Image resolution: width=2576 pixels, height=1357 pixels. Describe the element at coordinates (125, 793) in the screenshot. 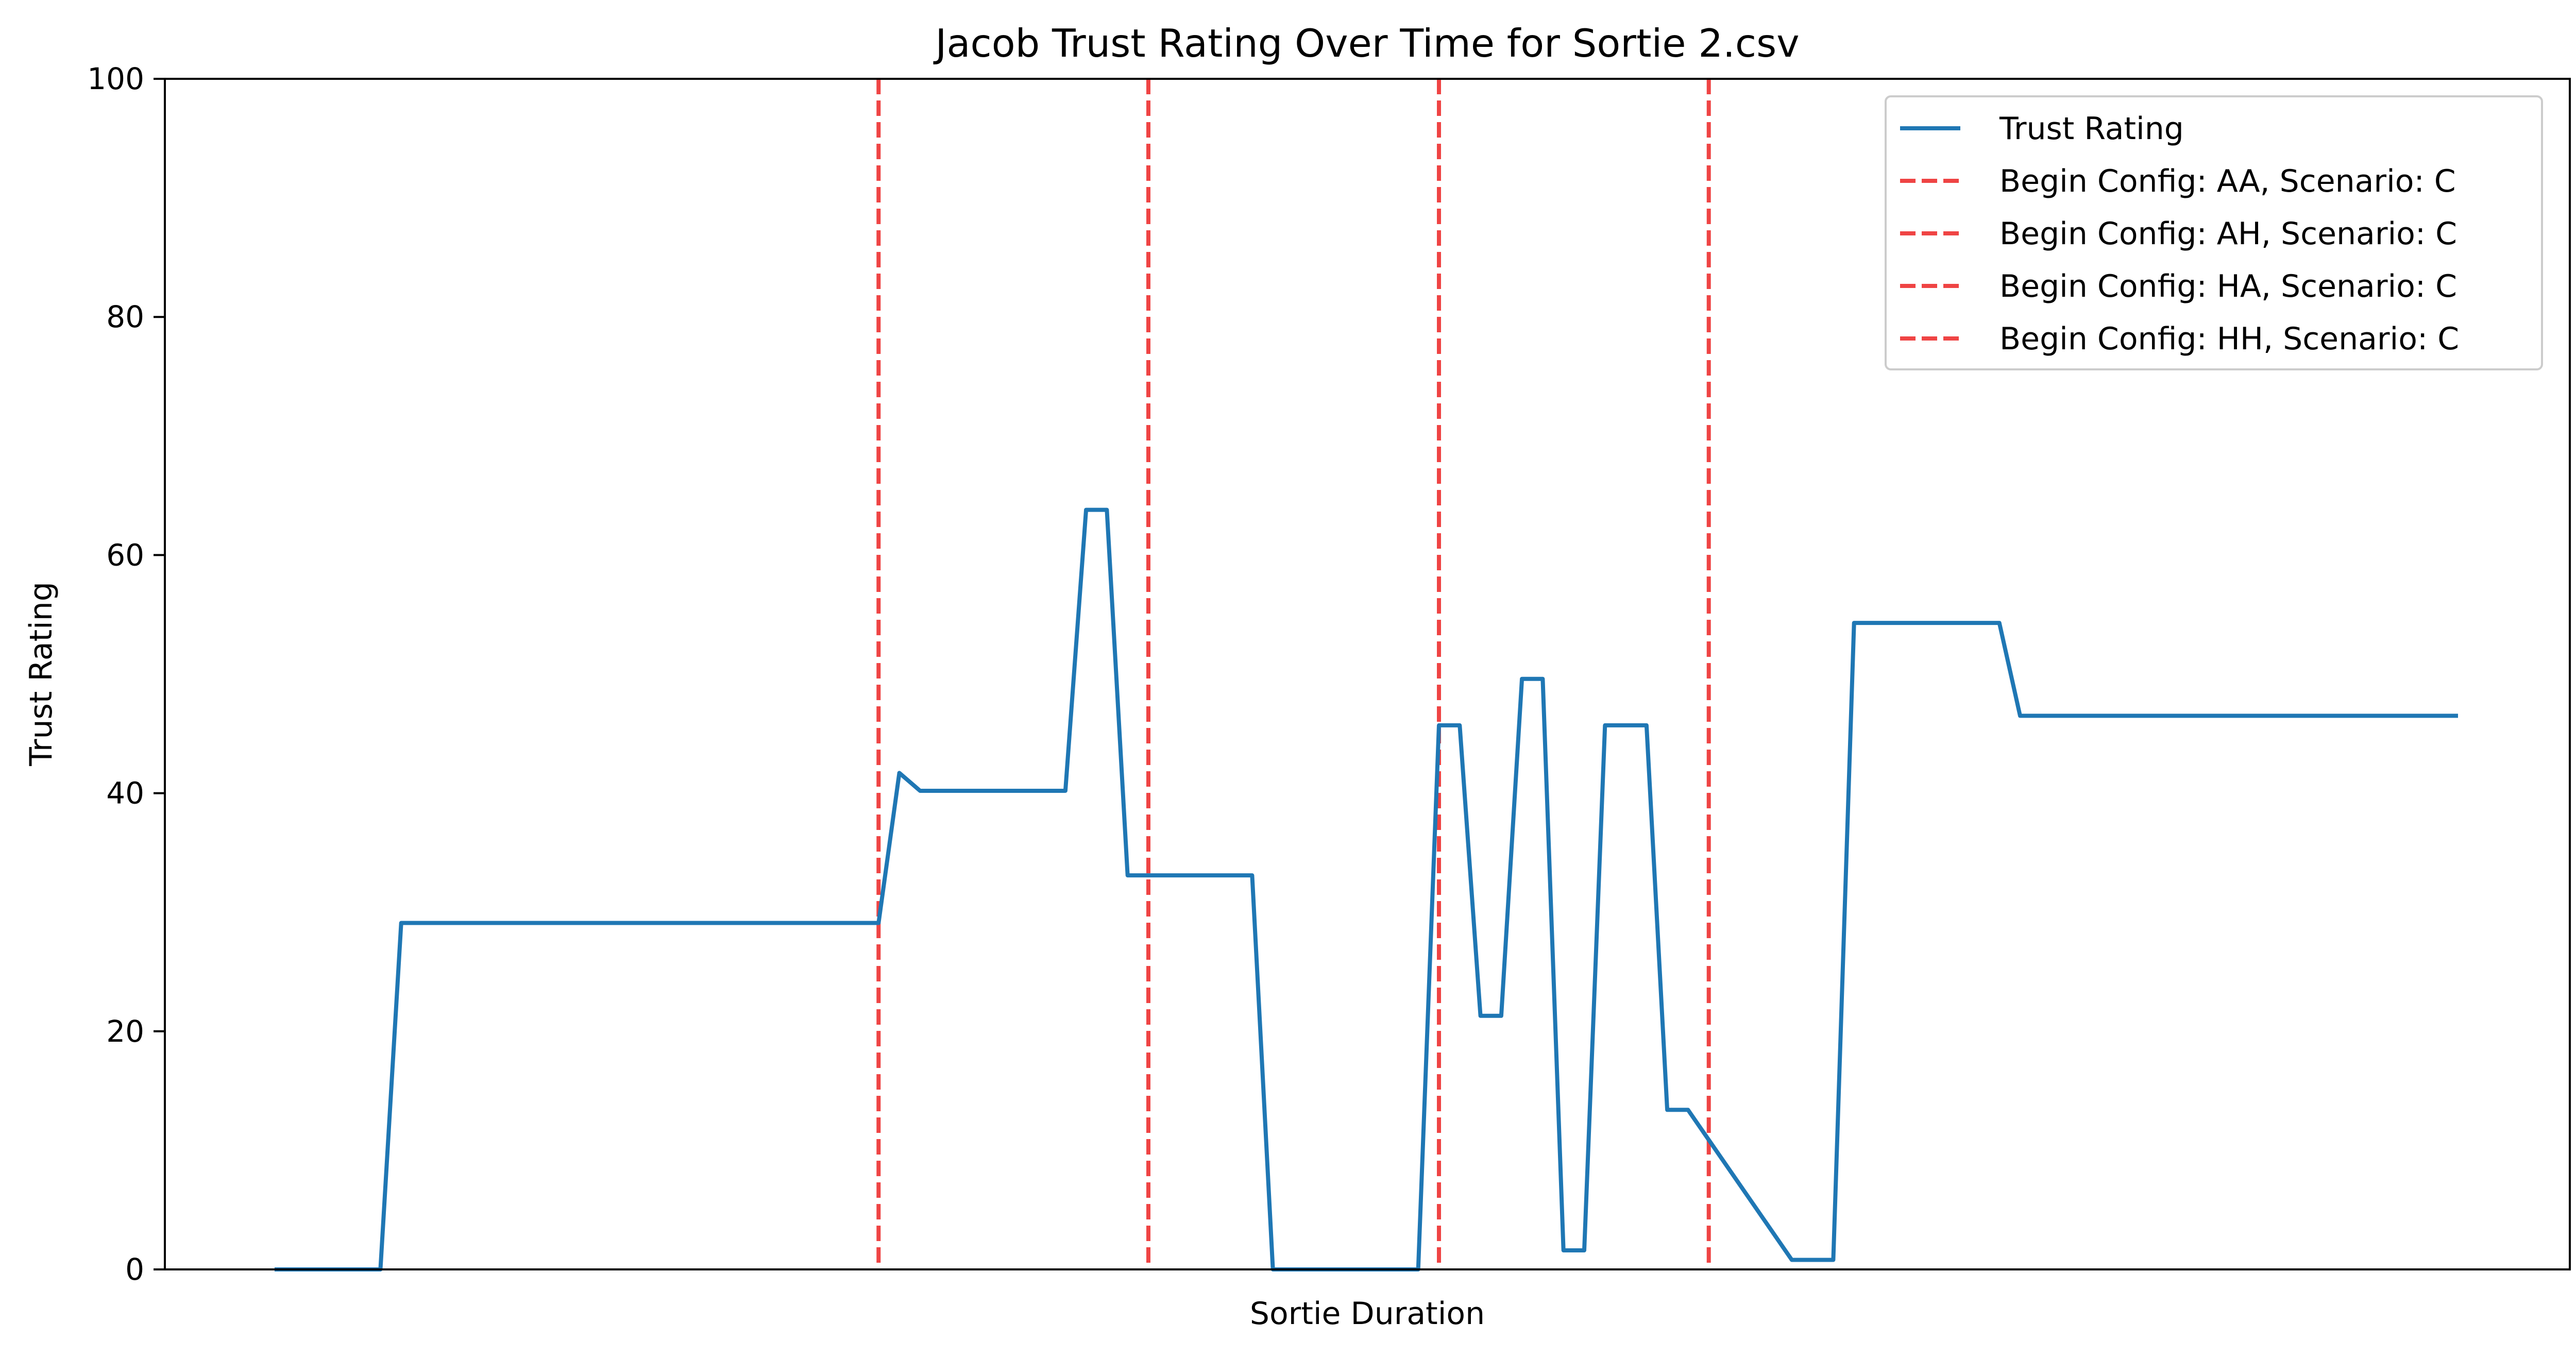

I see `y-tick-label-2: 40` at that location.